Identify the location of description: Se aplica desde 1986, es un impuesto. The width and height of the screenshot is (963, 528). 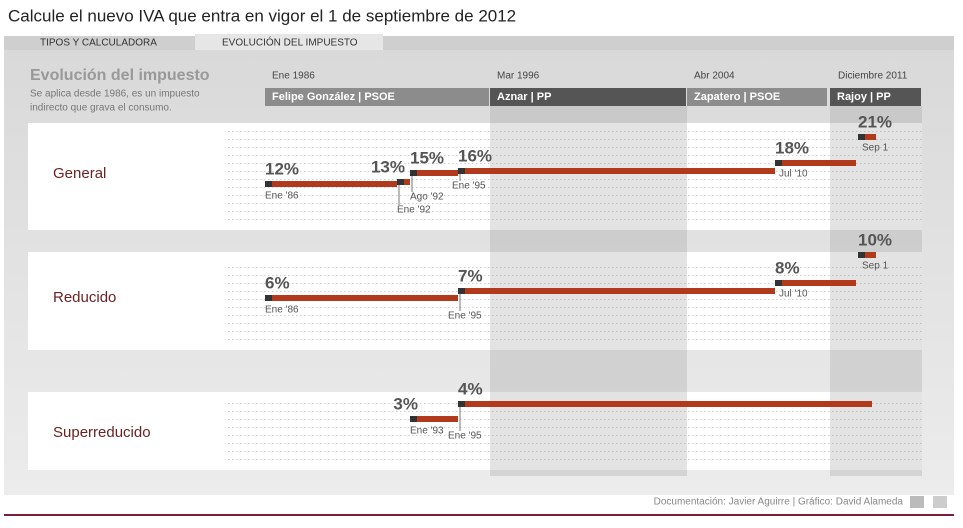
(115, 94).